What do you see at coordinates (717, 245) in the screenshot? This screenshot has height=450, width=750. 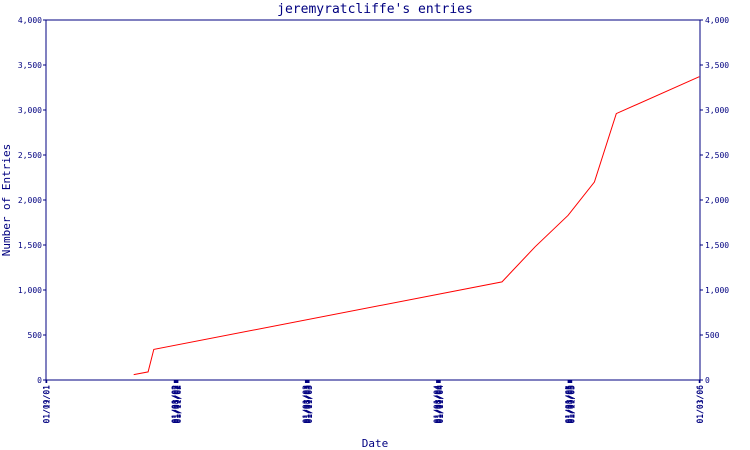 I see `y-tick-label-right: 1,500` at bounding box center [717, 245].